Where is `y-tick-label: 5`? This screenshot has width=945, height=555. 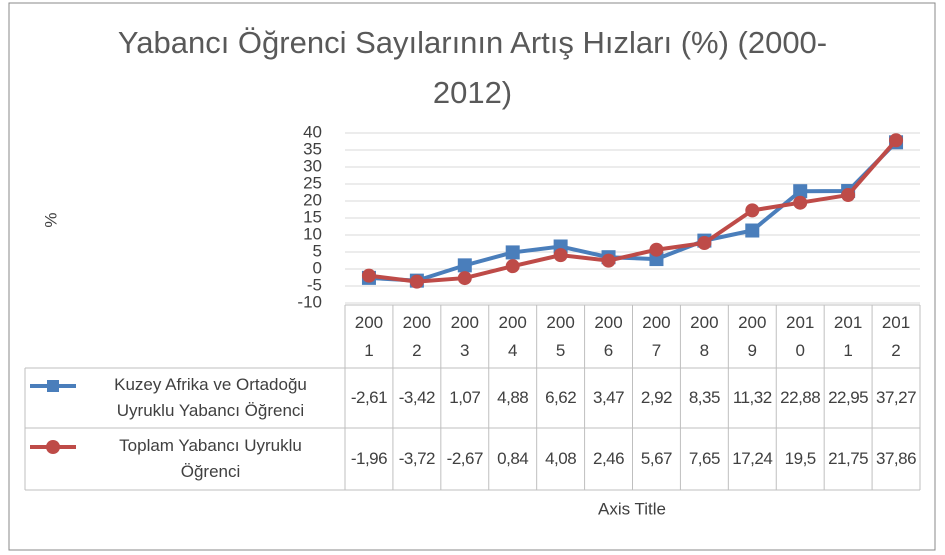
y-tick-label: 5 is located at coordinates (317, 250).